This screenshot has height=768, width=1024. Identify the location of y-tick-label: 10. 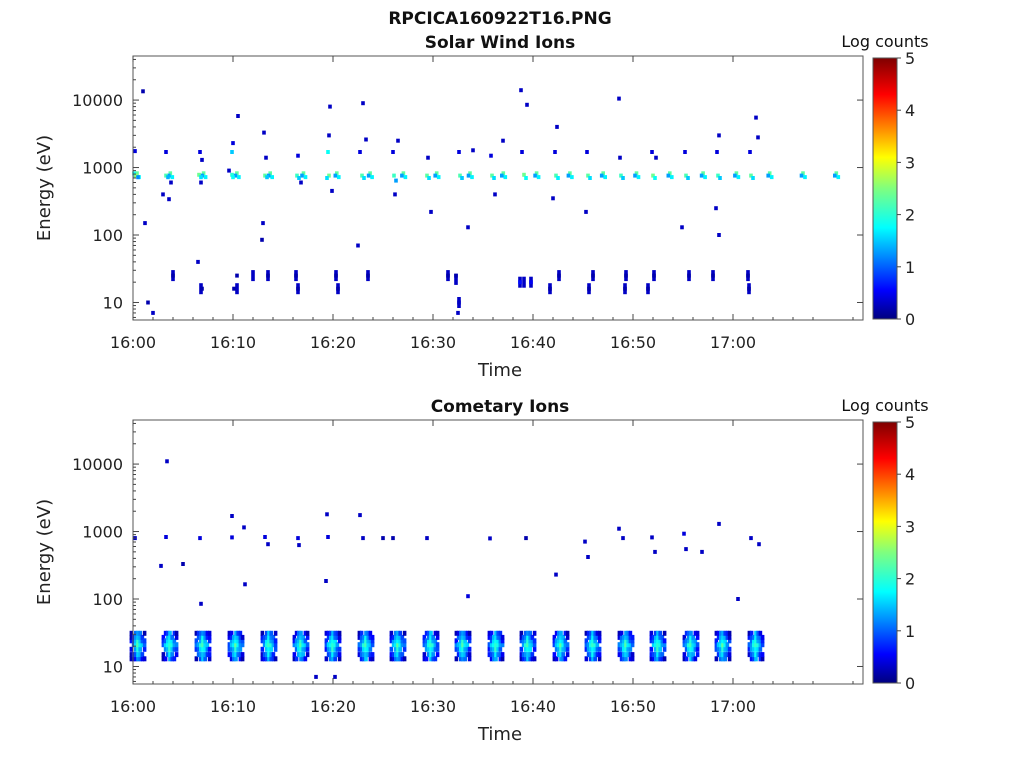
(113, 666).